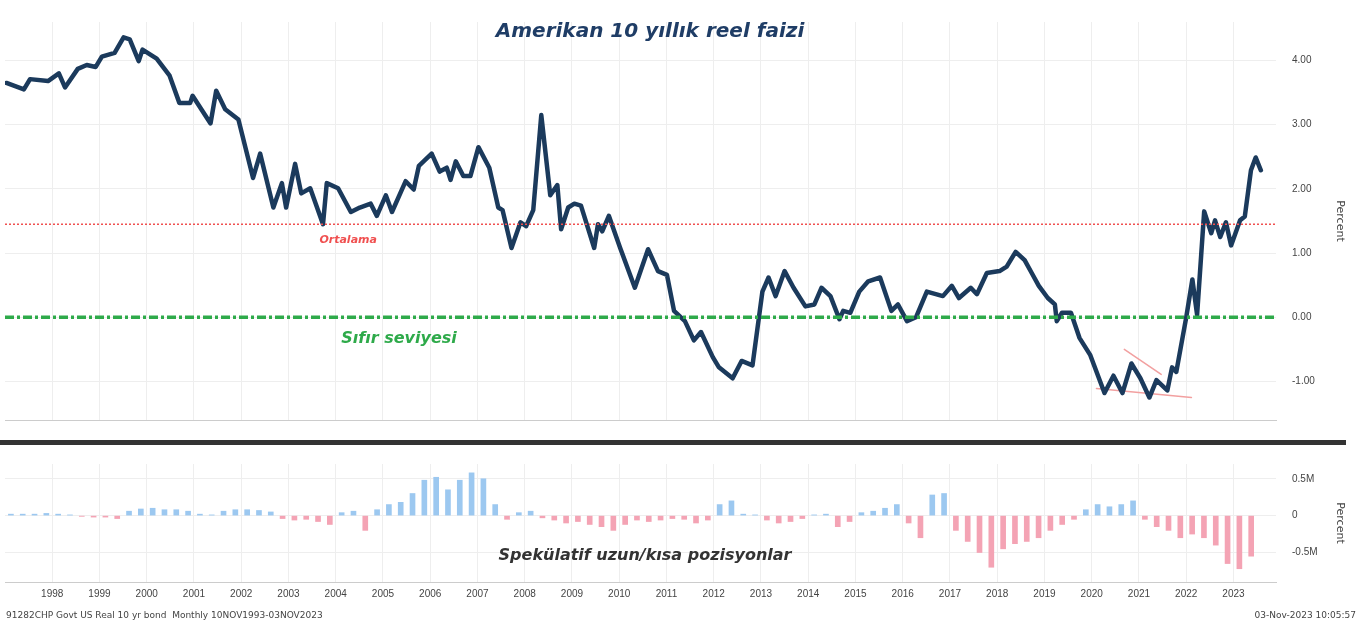  I want to click on x-tick-label: 2023, so click(1234, 593).